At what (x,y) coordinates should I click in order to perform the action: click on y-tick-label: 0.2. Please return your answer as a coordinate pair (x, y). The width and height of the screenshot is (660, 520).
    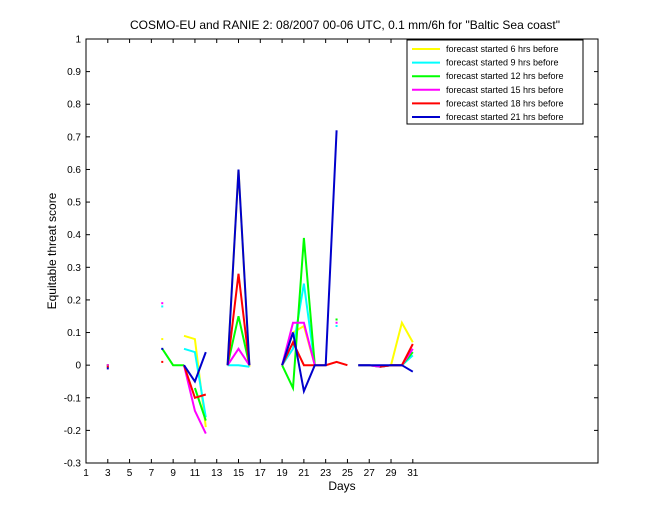
    Looking at the image, I should click on (74, 300).